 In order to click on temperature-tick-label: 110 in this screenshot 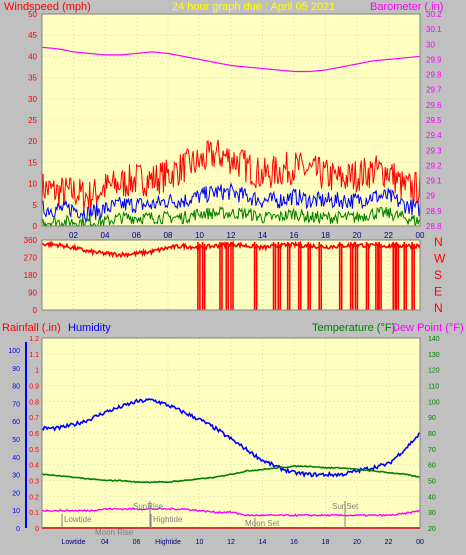, I will do `click(433, 387)`.